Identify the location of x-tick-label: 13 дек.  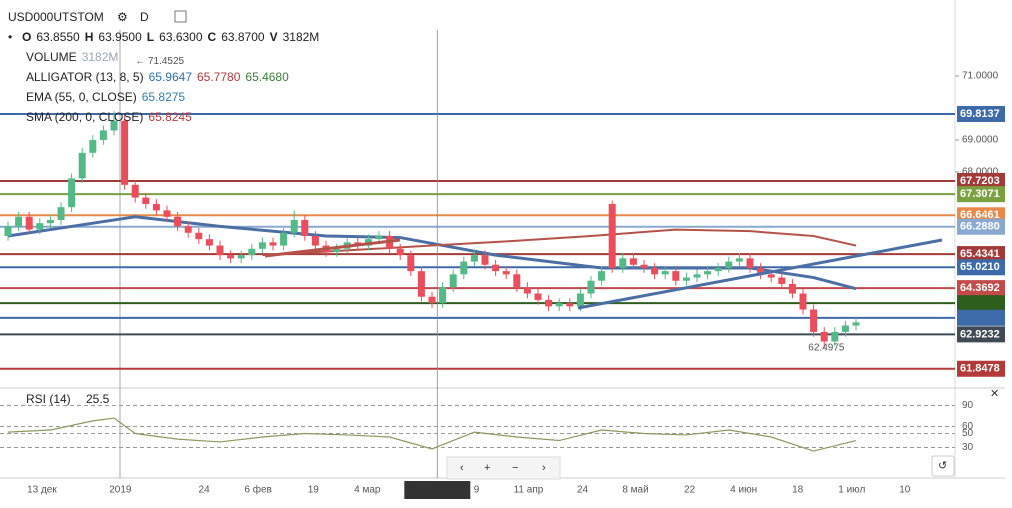
(42, 490).